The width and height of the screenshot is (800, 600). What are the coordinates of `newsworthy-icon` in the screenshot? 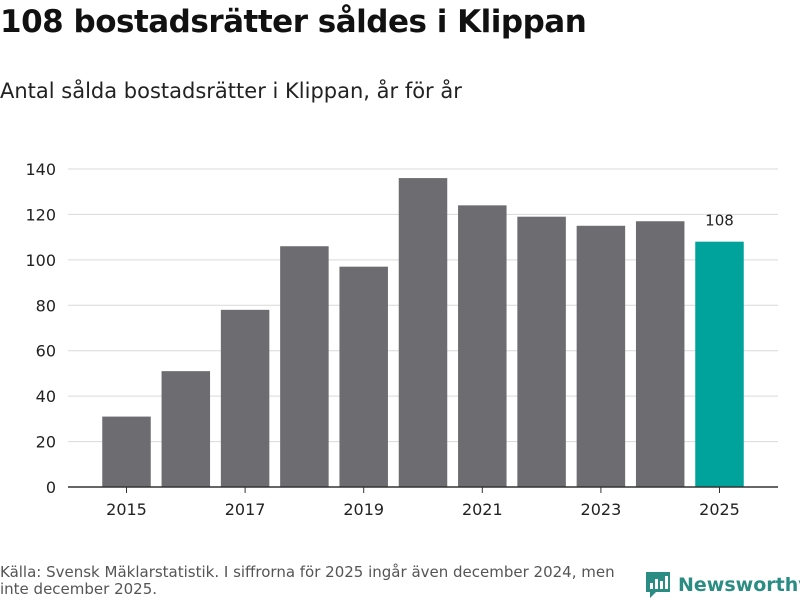 It's located at (658, 585).